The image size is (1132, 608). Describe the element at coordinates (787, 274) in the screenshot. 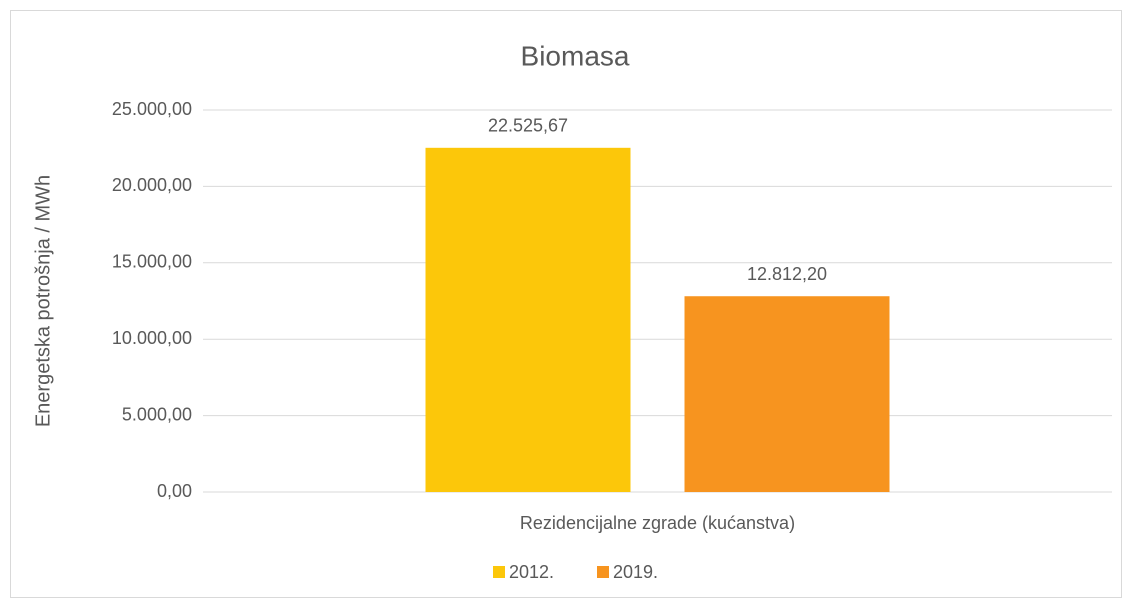

I see `data-label: 12.812,20` at that location.